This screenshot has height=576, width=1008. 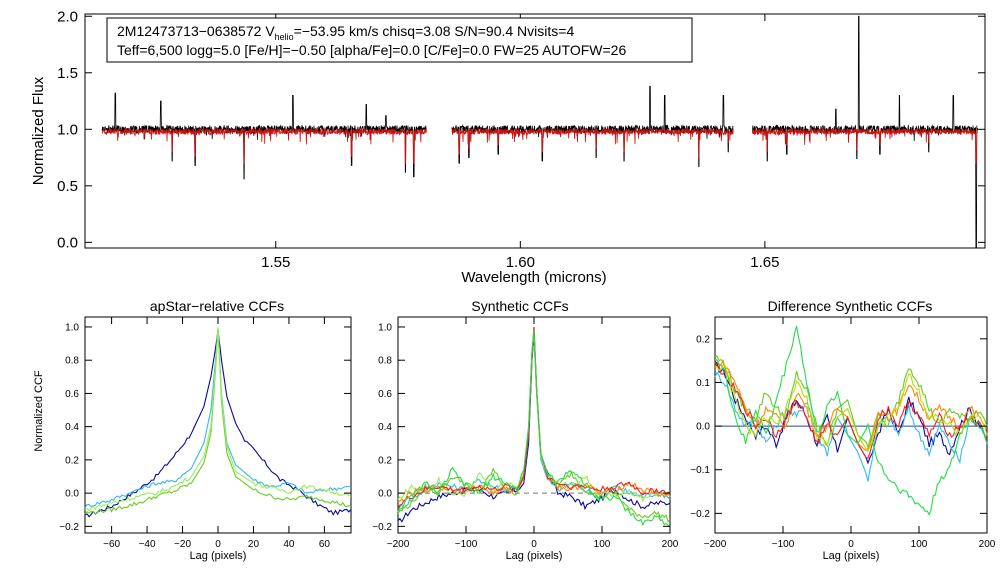 I want to click on info-object-id: 2M12473713−0638572, so click(x=189, y=31).